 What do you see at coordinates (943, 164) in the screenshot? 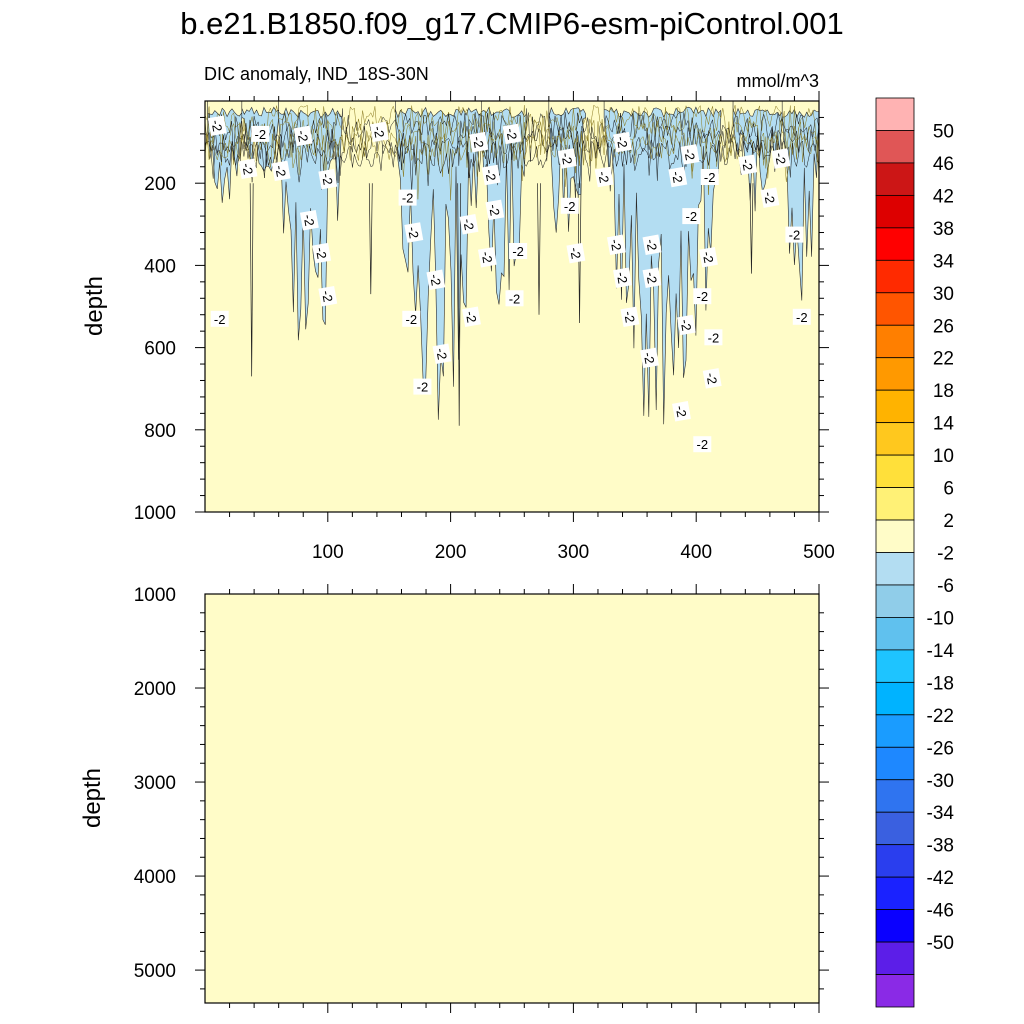
I see `colorbar-label: 46` at bounding box center [943, 164].